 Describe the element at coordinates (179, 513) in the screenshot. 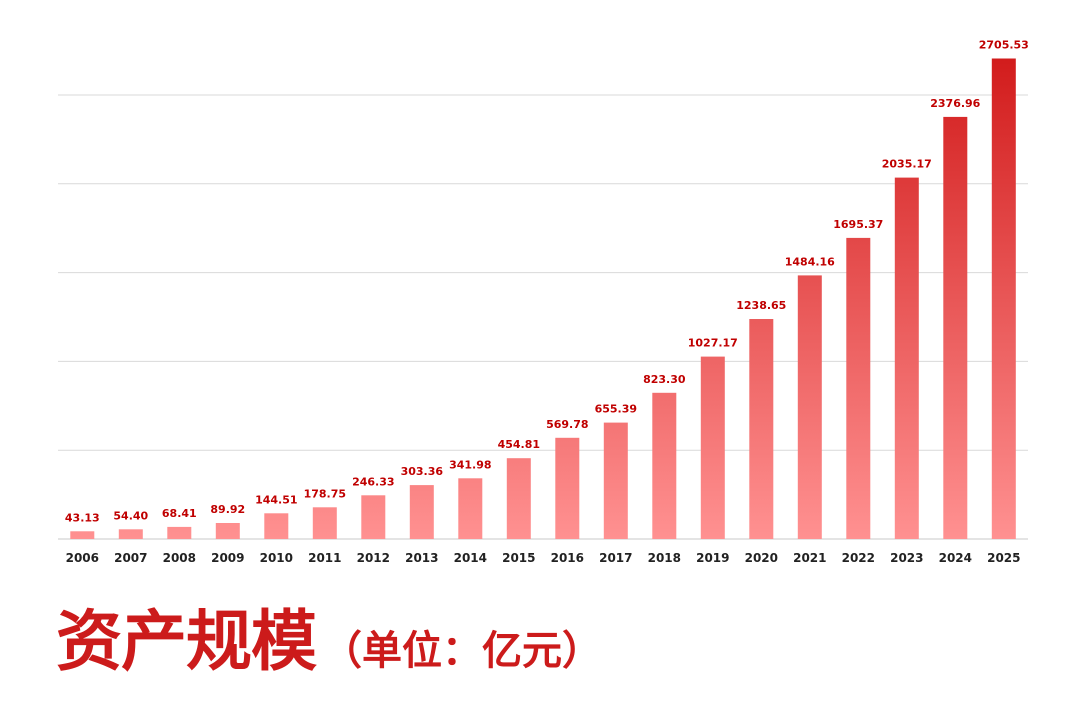

I see `data-label: 68.41` at that location.